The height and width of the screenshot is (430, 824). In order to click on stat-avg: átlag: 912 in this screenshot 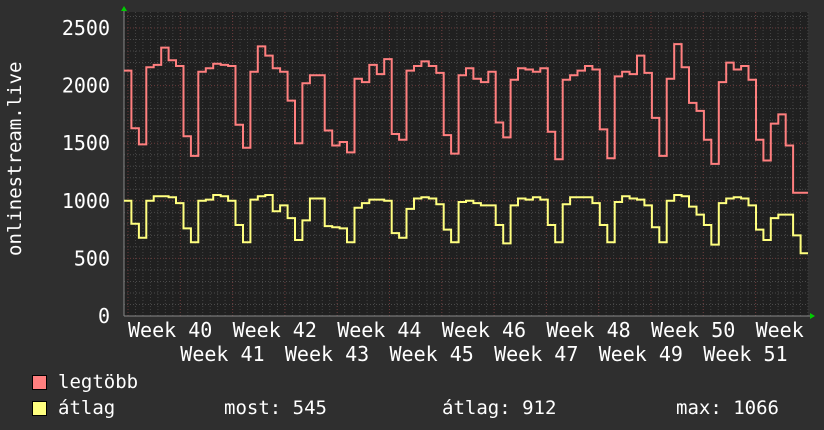, I will do `click(499, 408)`.